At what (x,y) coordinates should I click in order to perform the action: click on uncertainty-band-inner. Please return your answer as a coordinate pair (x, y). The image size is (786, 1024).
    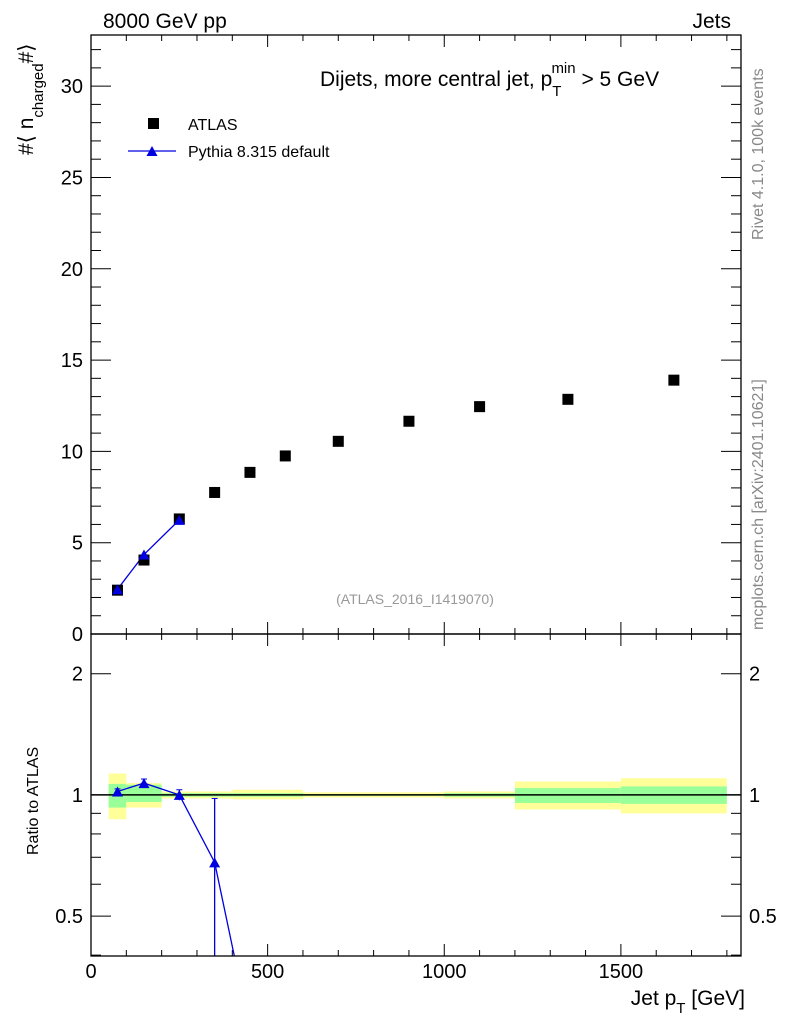
    Looking at the image, I should click on (144, 793).